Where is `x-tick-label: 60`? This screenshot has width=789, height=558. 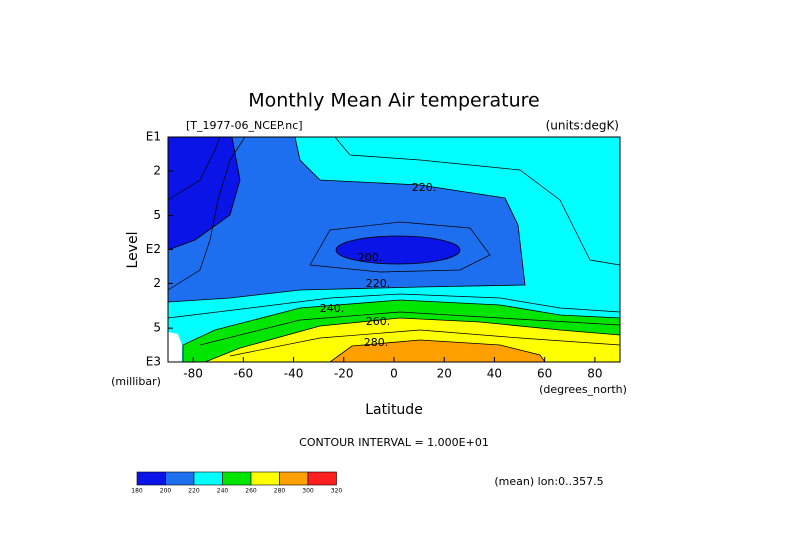
x-tick-label: 60 is located at coordinates (544, 374).